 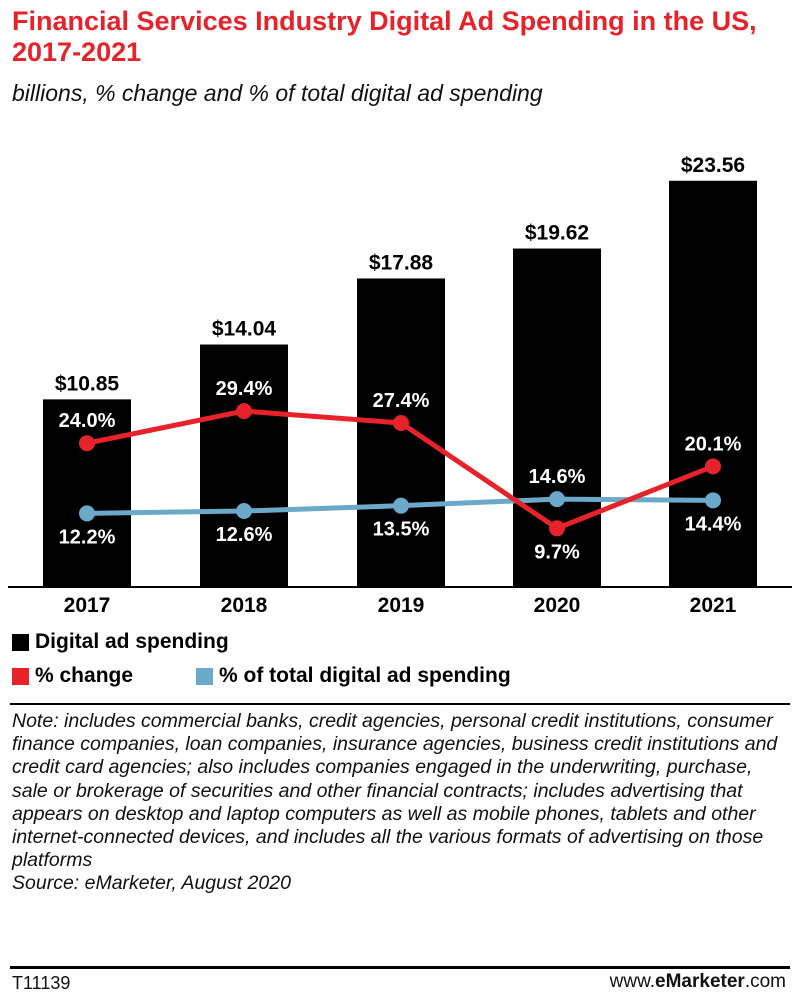 What do you see at coordinates (365, 675) in the screenshot?
I see `legend-label-total: % of total digital ad spending` at bounding box center [365, 675].